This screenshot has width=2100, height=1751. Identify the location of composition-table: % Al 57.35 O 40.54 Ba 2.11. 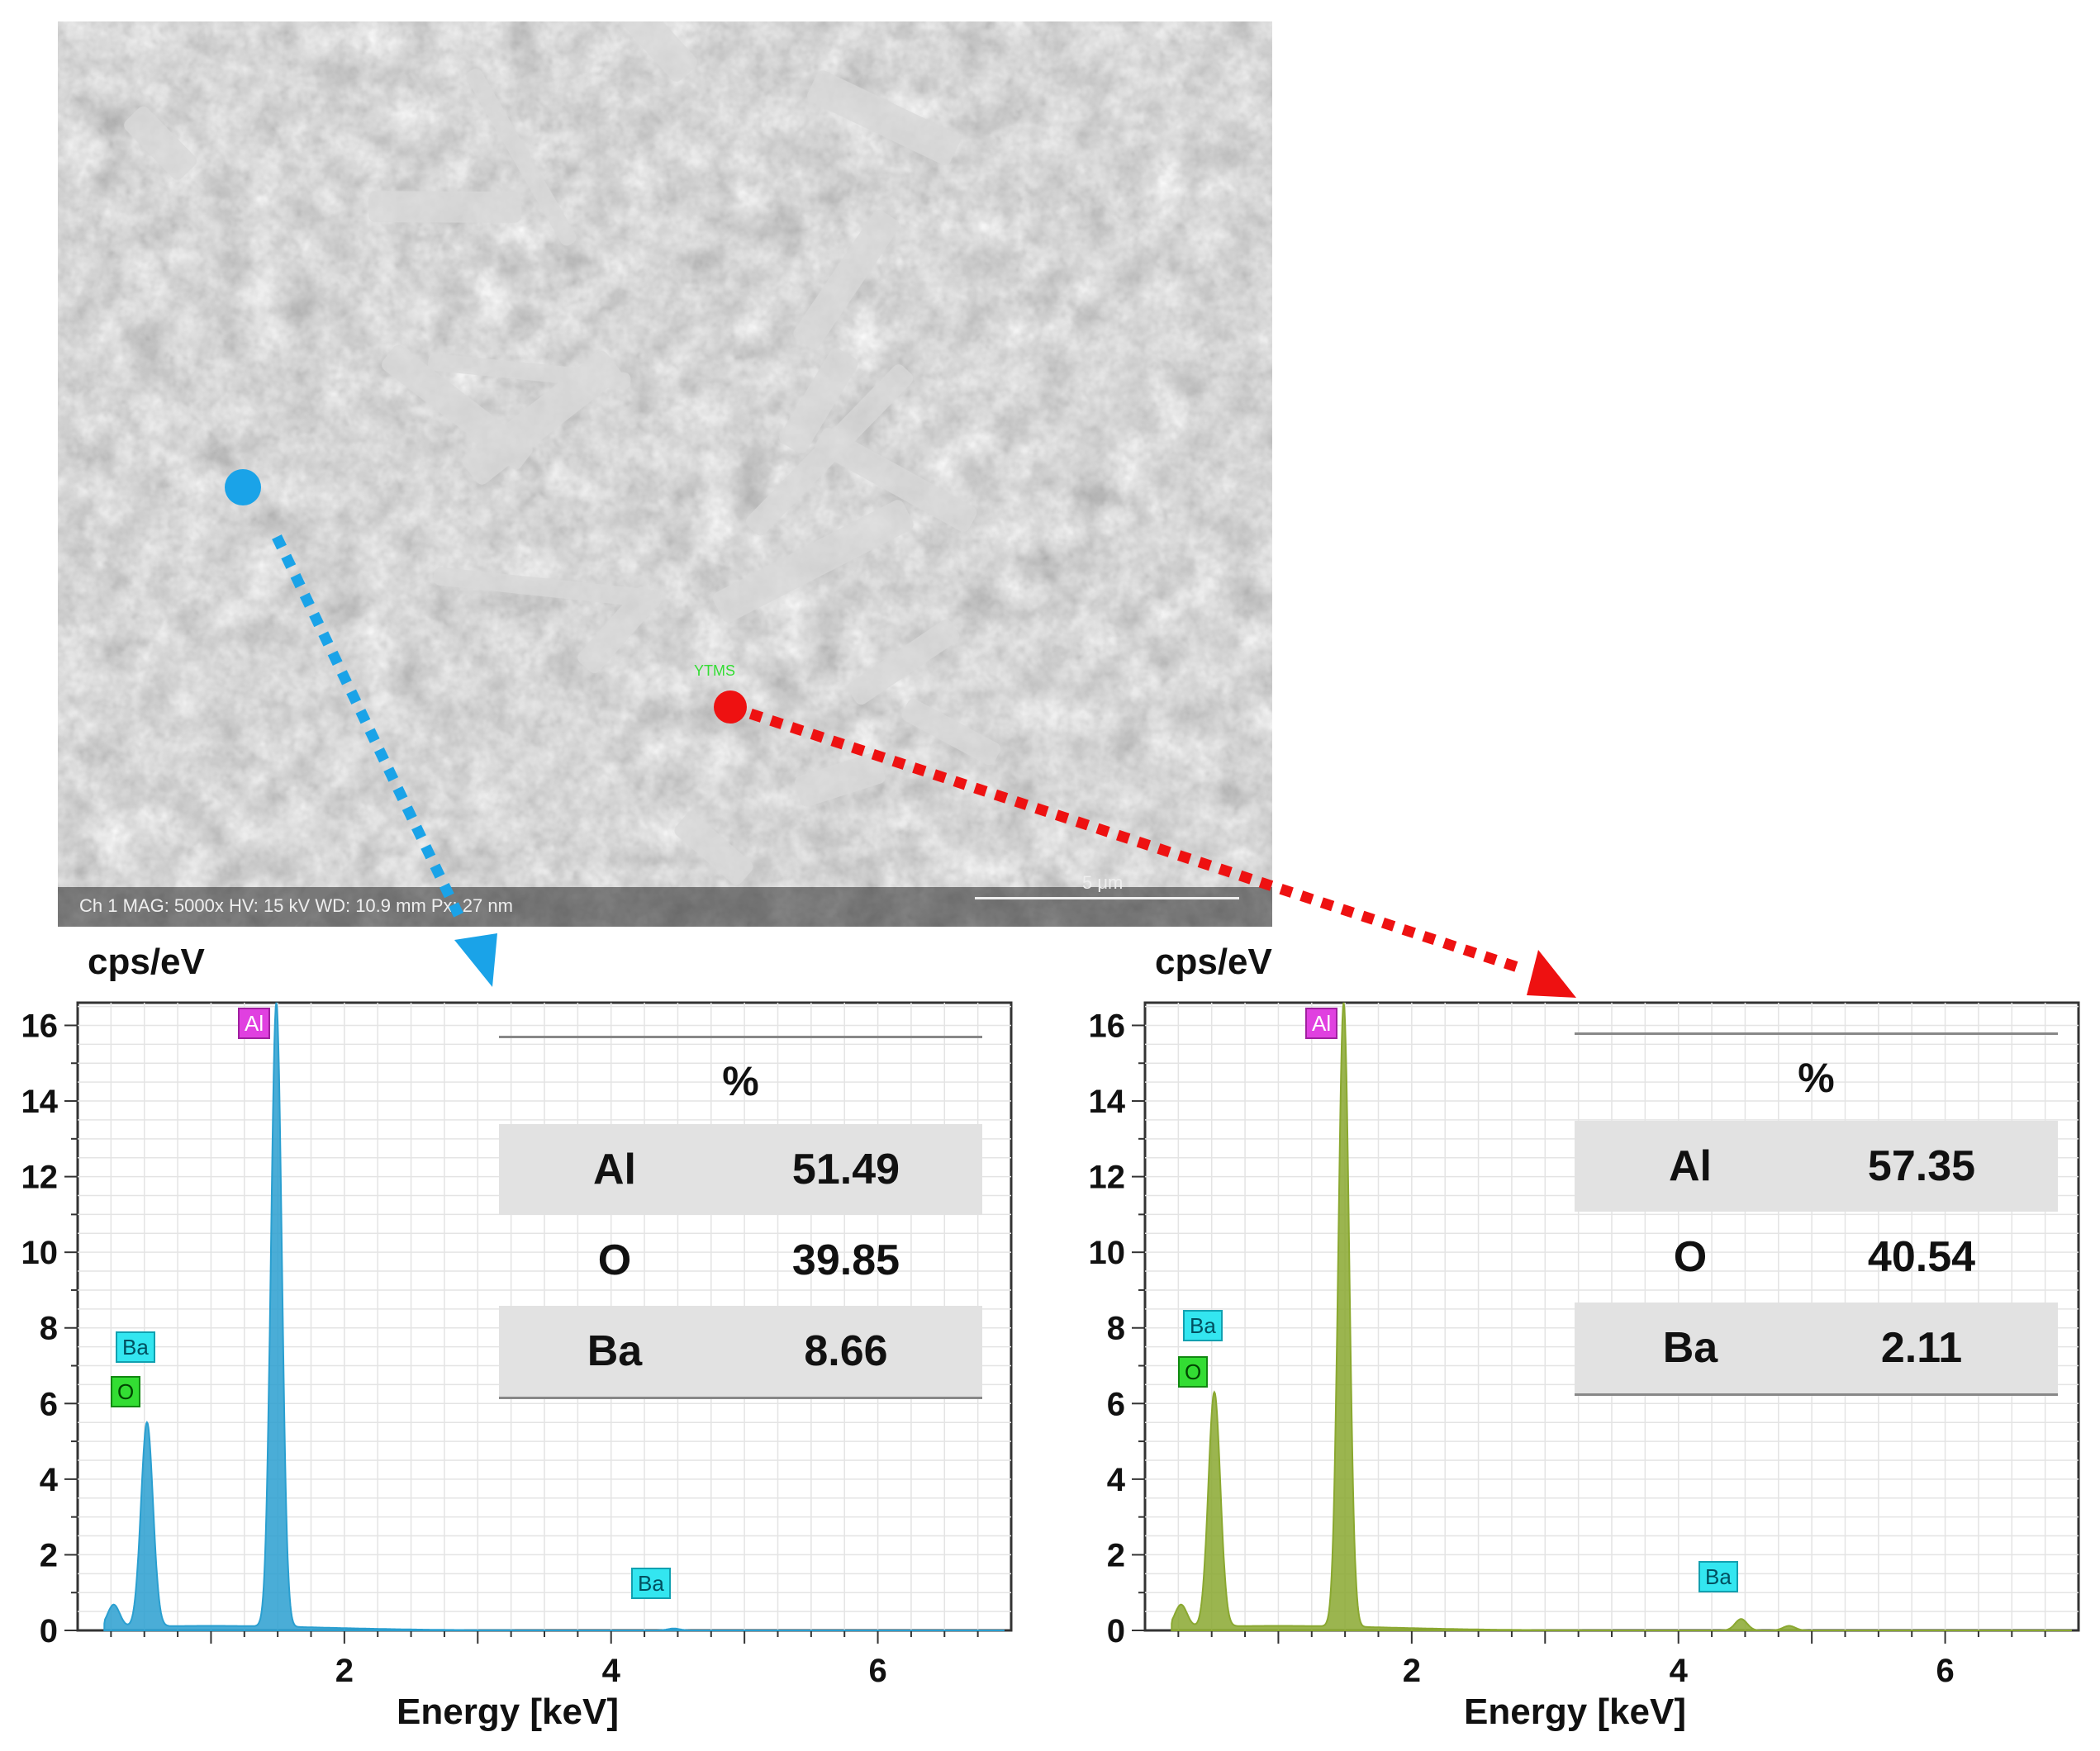
(1816, 1214).